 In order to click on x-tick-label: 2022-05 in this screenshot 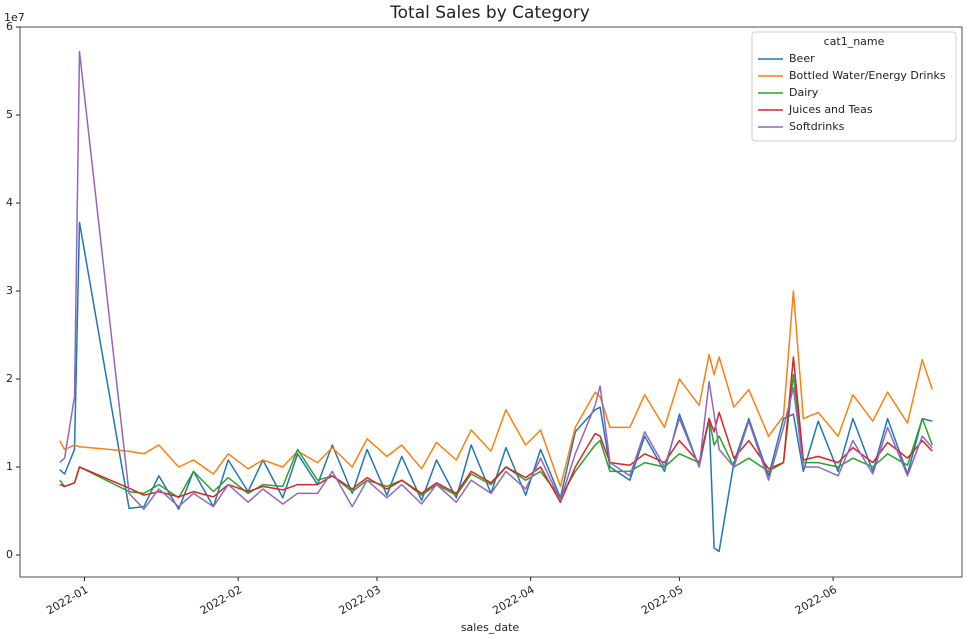, I will do `click(662, 600)`.